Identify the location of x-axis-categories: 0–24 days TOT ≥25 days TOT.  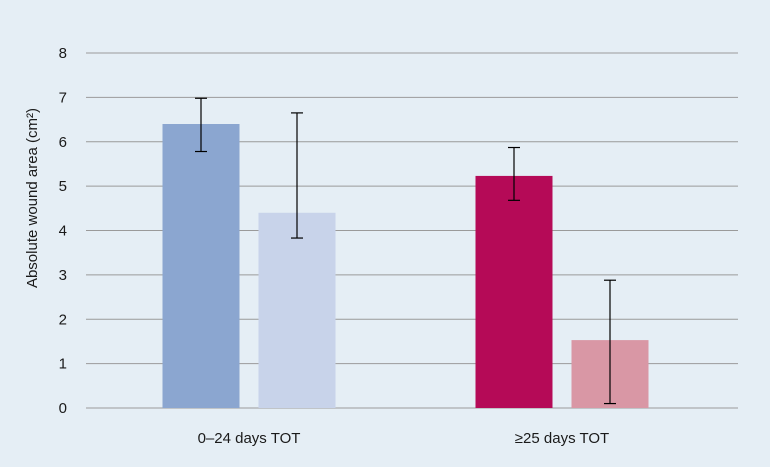
(404, 438).